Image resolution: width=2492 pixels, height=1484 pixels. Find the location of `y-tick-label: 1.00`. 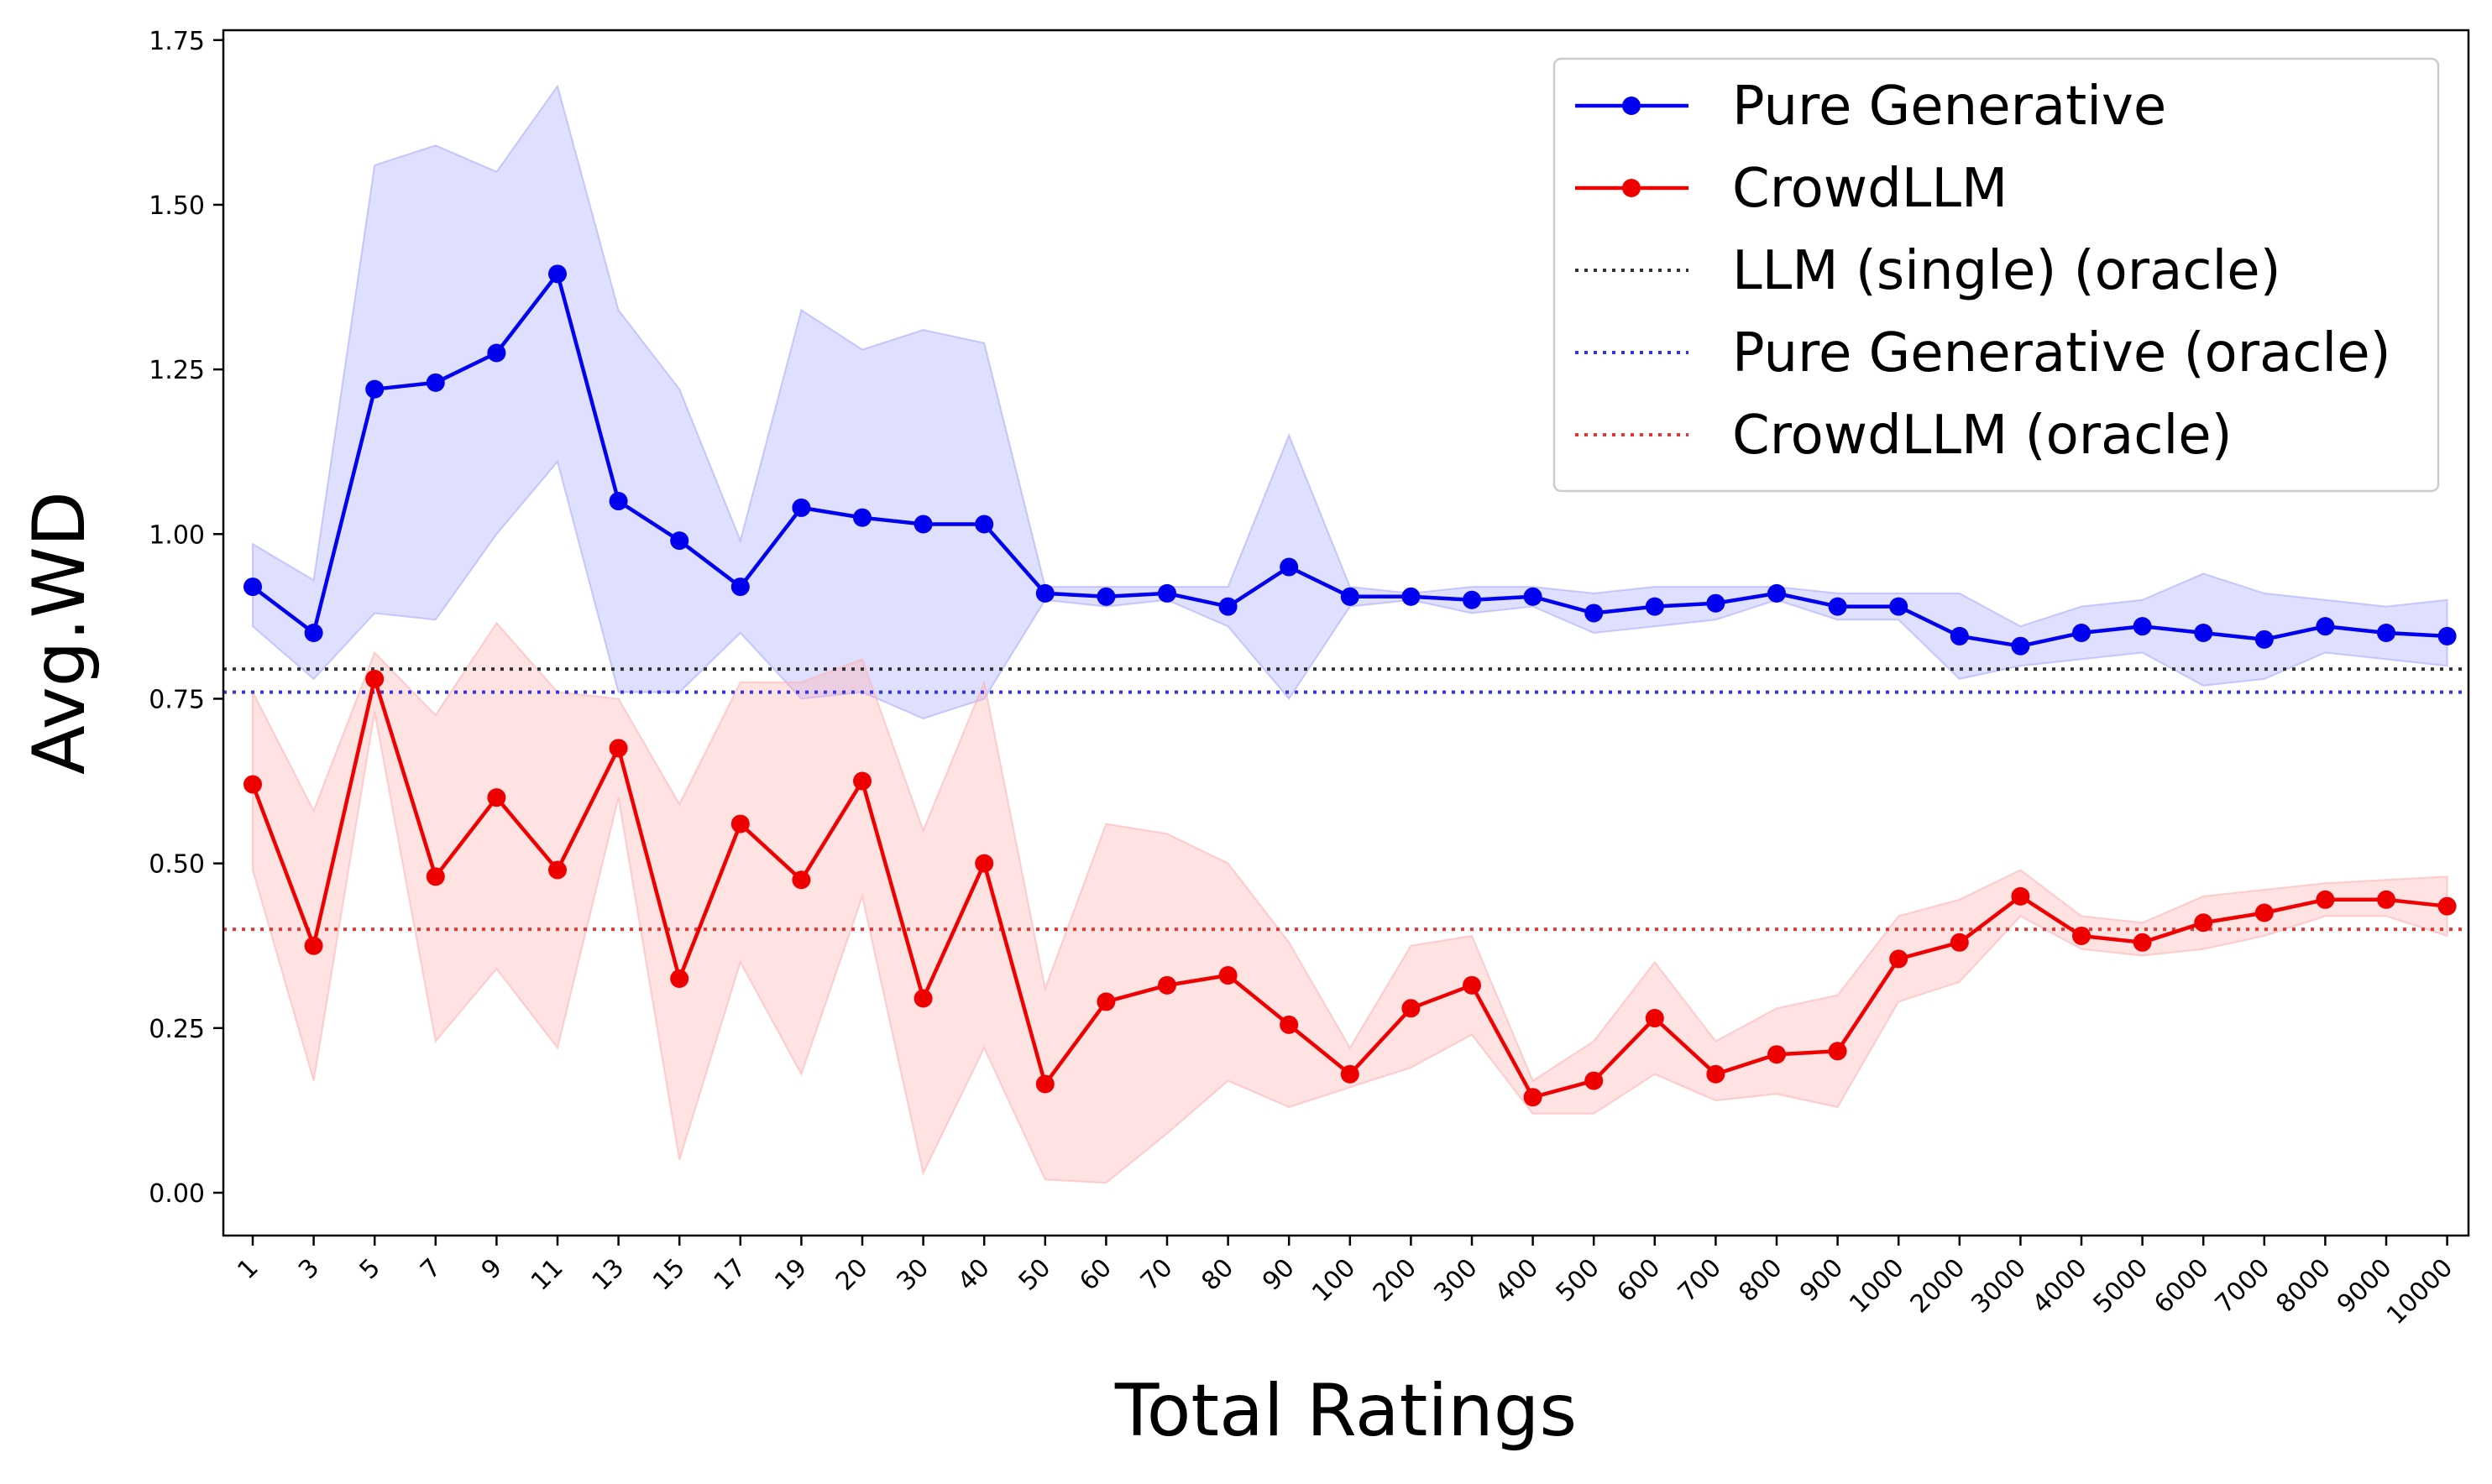

y-tick-label: 1.00 is located at coordinates (177, 535).